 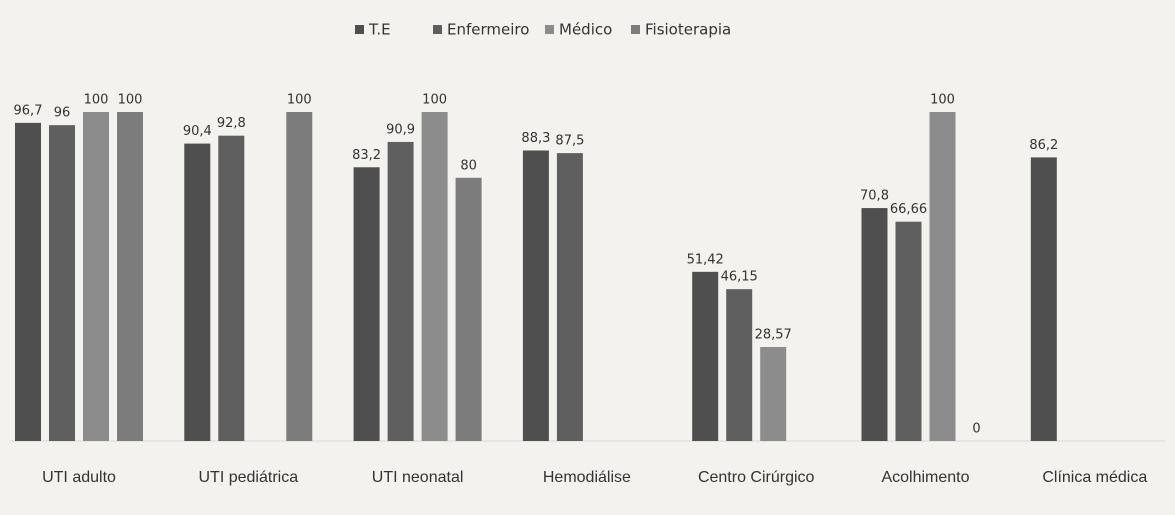 What do you see at coordinates (1094, 477) in the screenshot?
I see `x-tick-label: Clínica médica` at bounding box center [1094, 477].